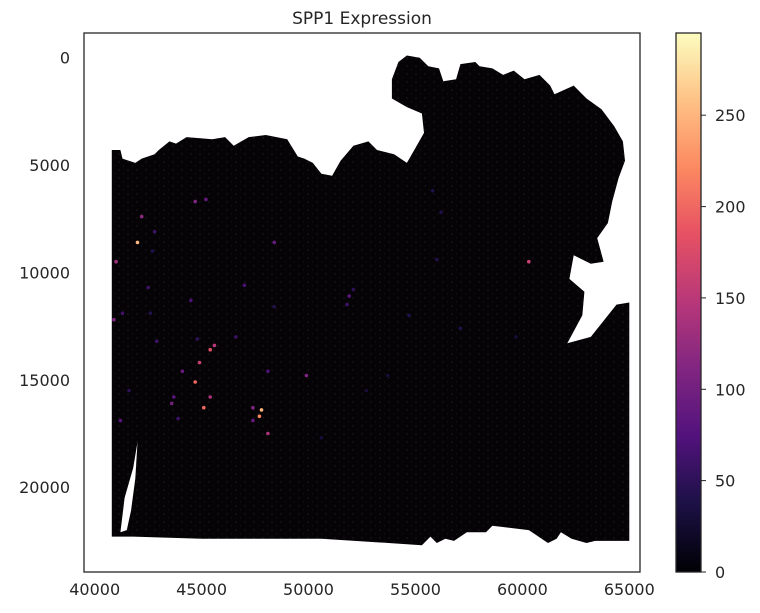 The image size is (760, 613). Describe the element at coordinates (522, 589) in the screenshot. I see `x-tick-label: 60000` at that location.